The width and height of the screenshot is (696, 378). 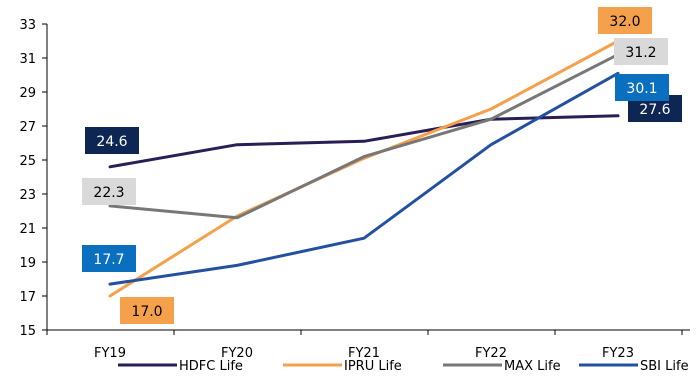 What do you see at coordinates (364, 353) in the screenshot?
I see `x-tick-label: FY21` at bounding box center [364, 353].